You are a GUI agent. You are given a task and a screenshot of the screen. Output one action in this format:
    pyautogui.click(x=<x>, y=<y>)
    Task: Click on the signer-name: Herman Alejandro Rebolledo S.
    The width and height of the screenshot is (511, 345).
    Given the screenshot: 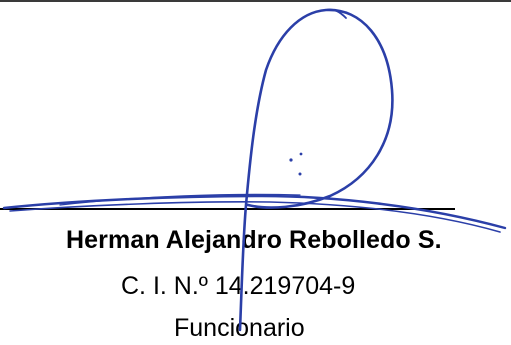 What is the action you would take?
    pyautogui.click(x=254, y=240)
    